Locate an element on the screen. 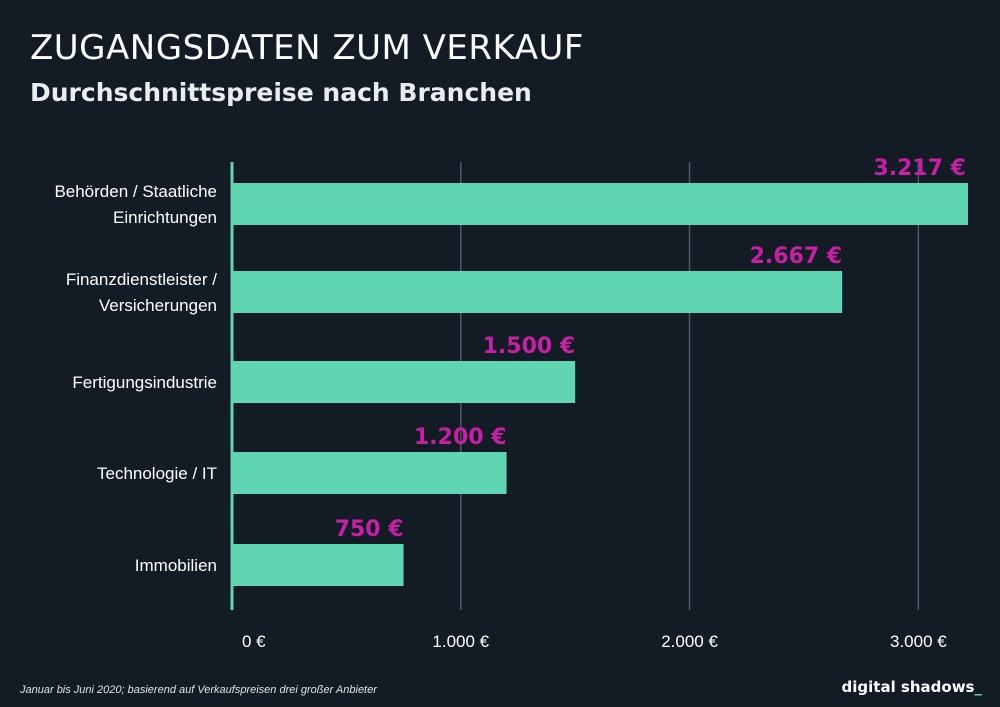 Image resolution: width=1000 pixels, height=707 pixels. brand-name: digital shadows is located at coordinates (908, 687).